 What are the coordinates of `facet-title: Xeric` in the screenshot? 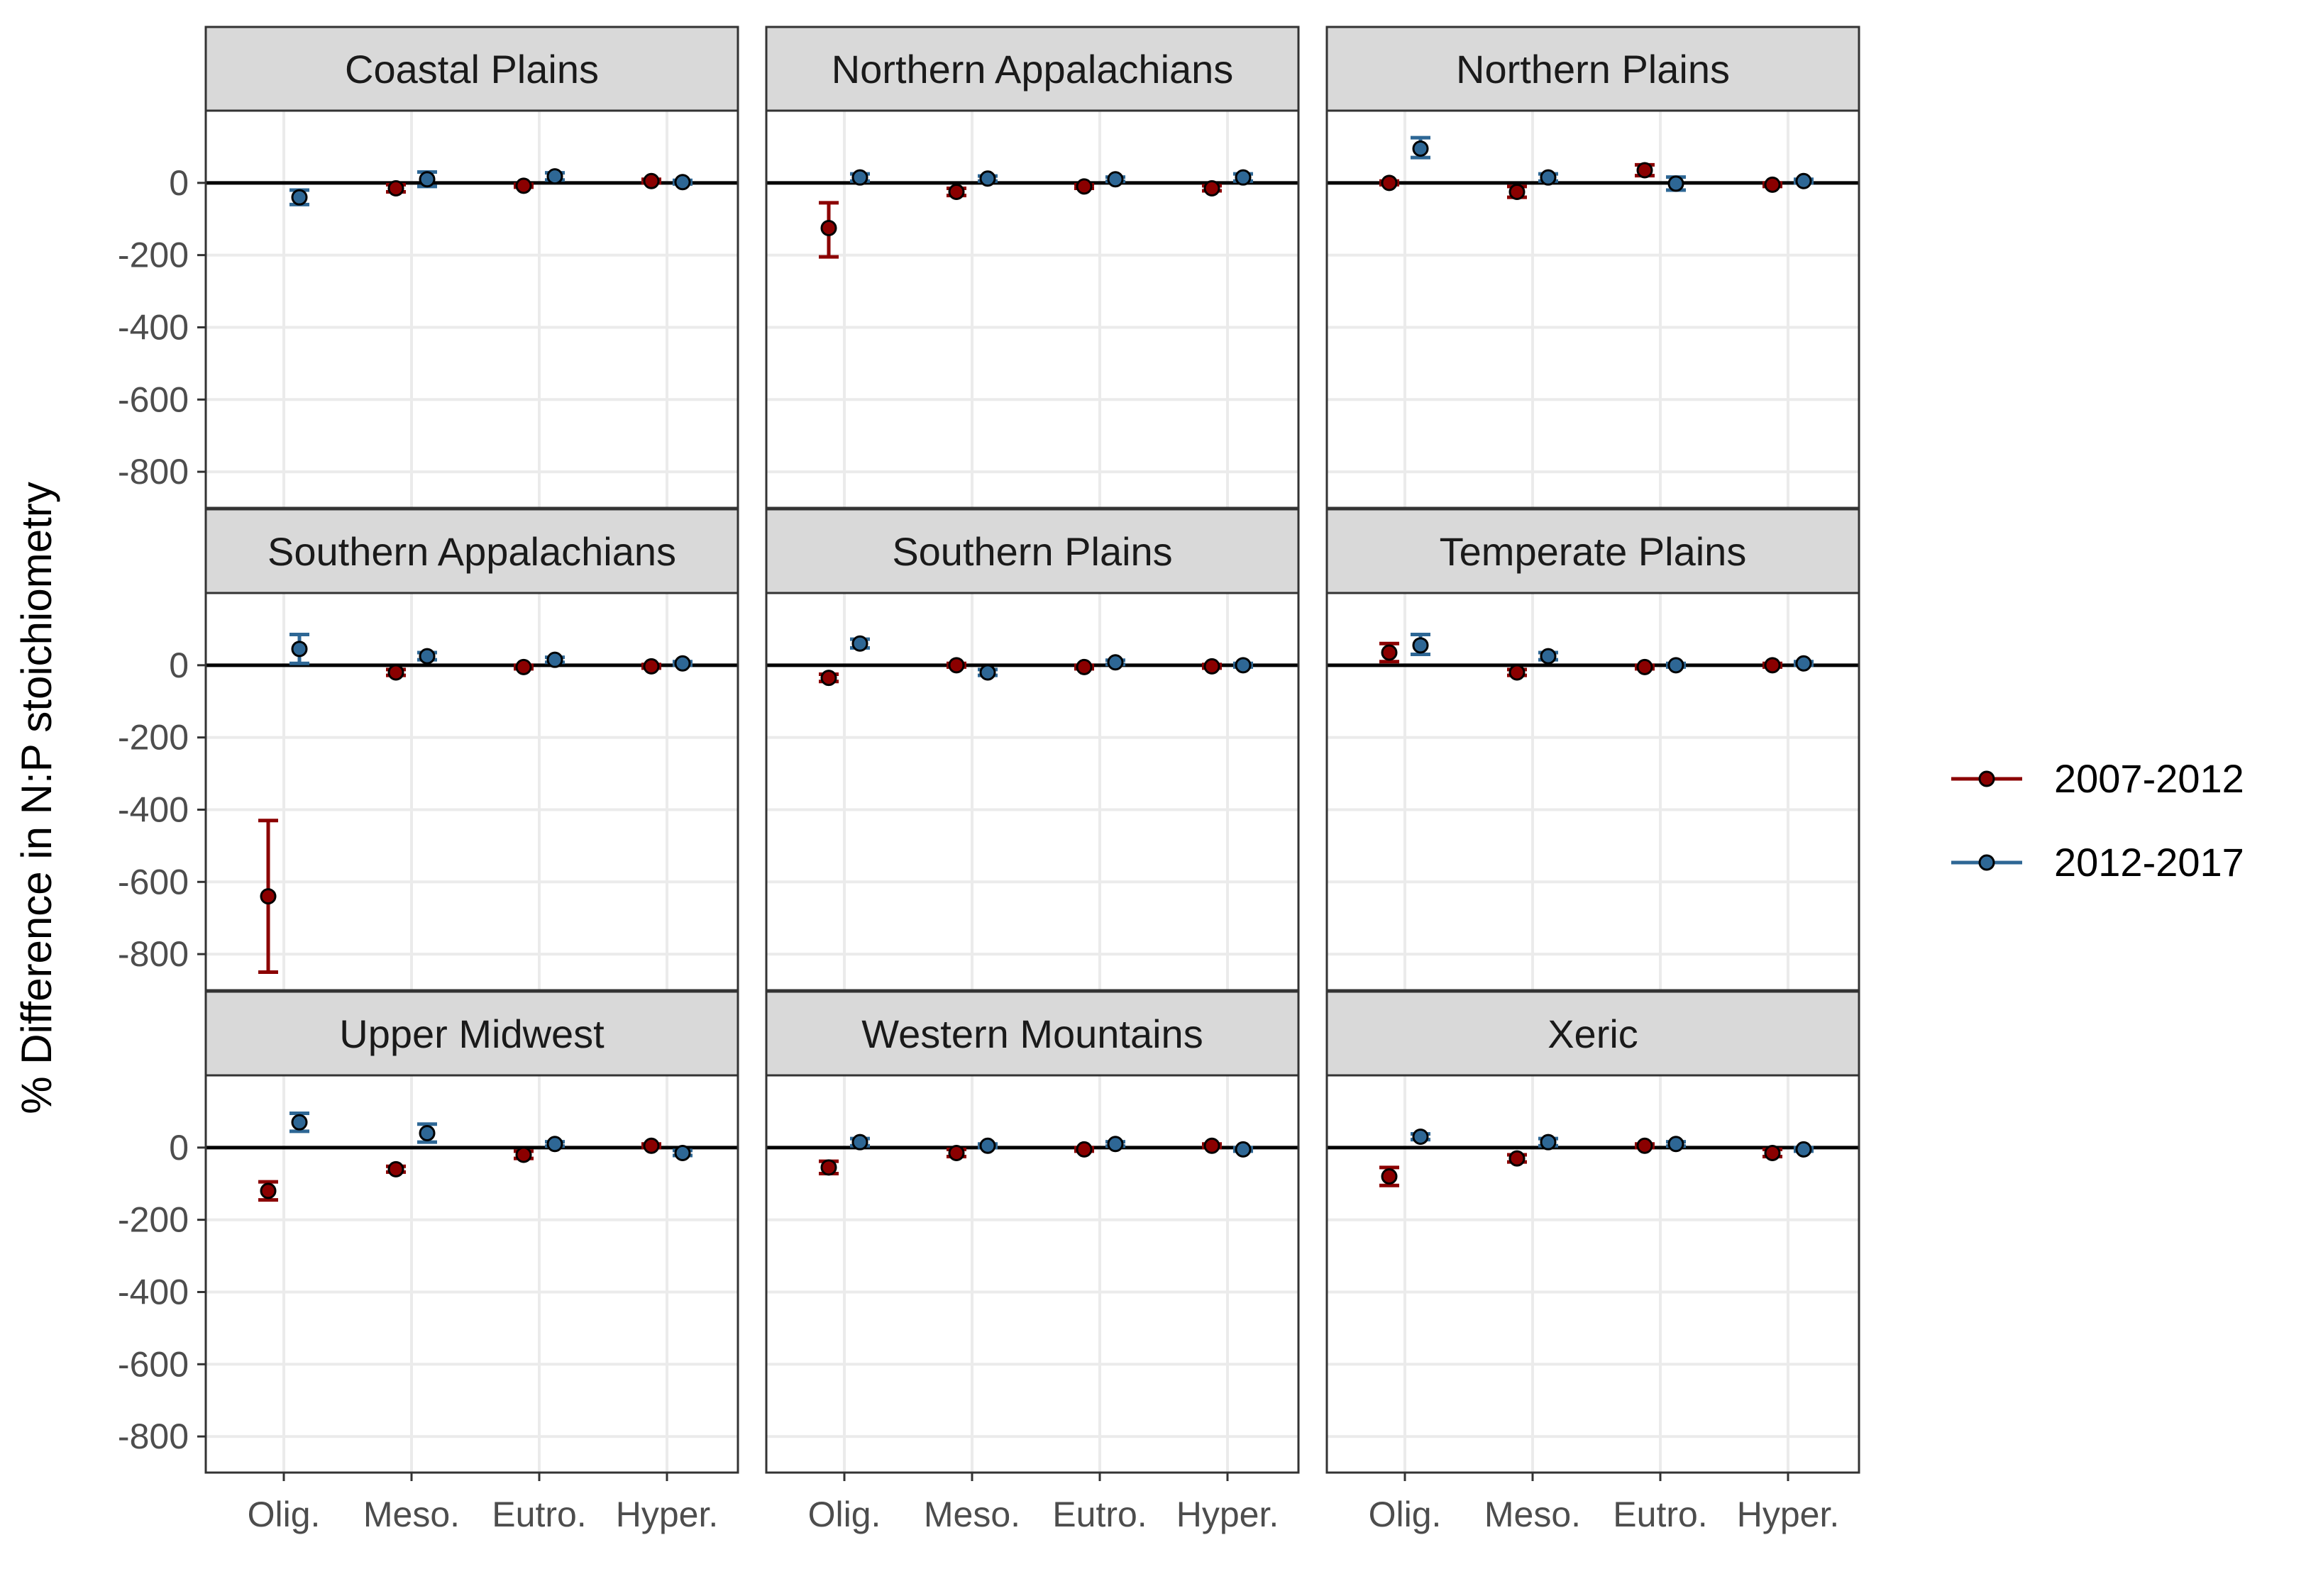 It's located at (1593, 1034).